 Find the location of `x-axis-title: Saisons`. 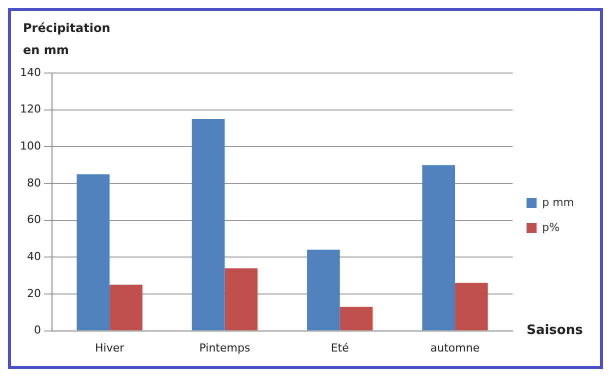

x-axis-title: Saisons is located at coordinates (555, 330).